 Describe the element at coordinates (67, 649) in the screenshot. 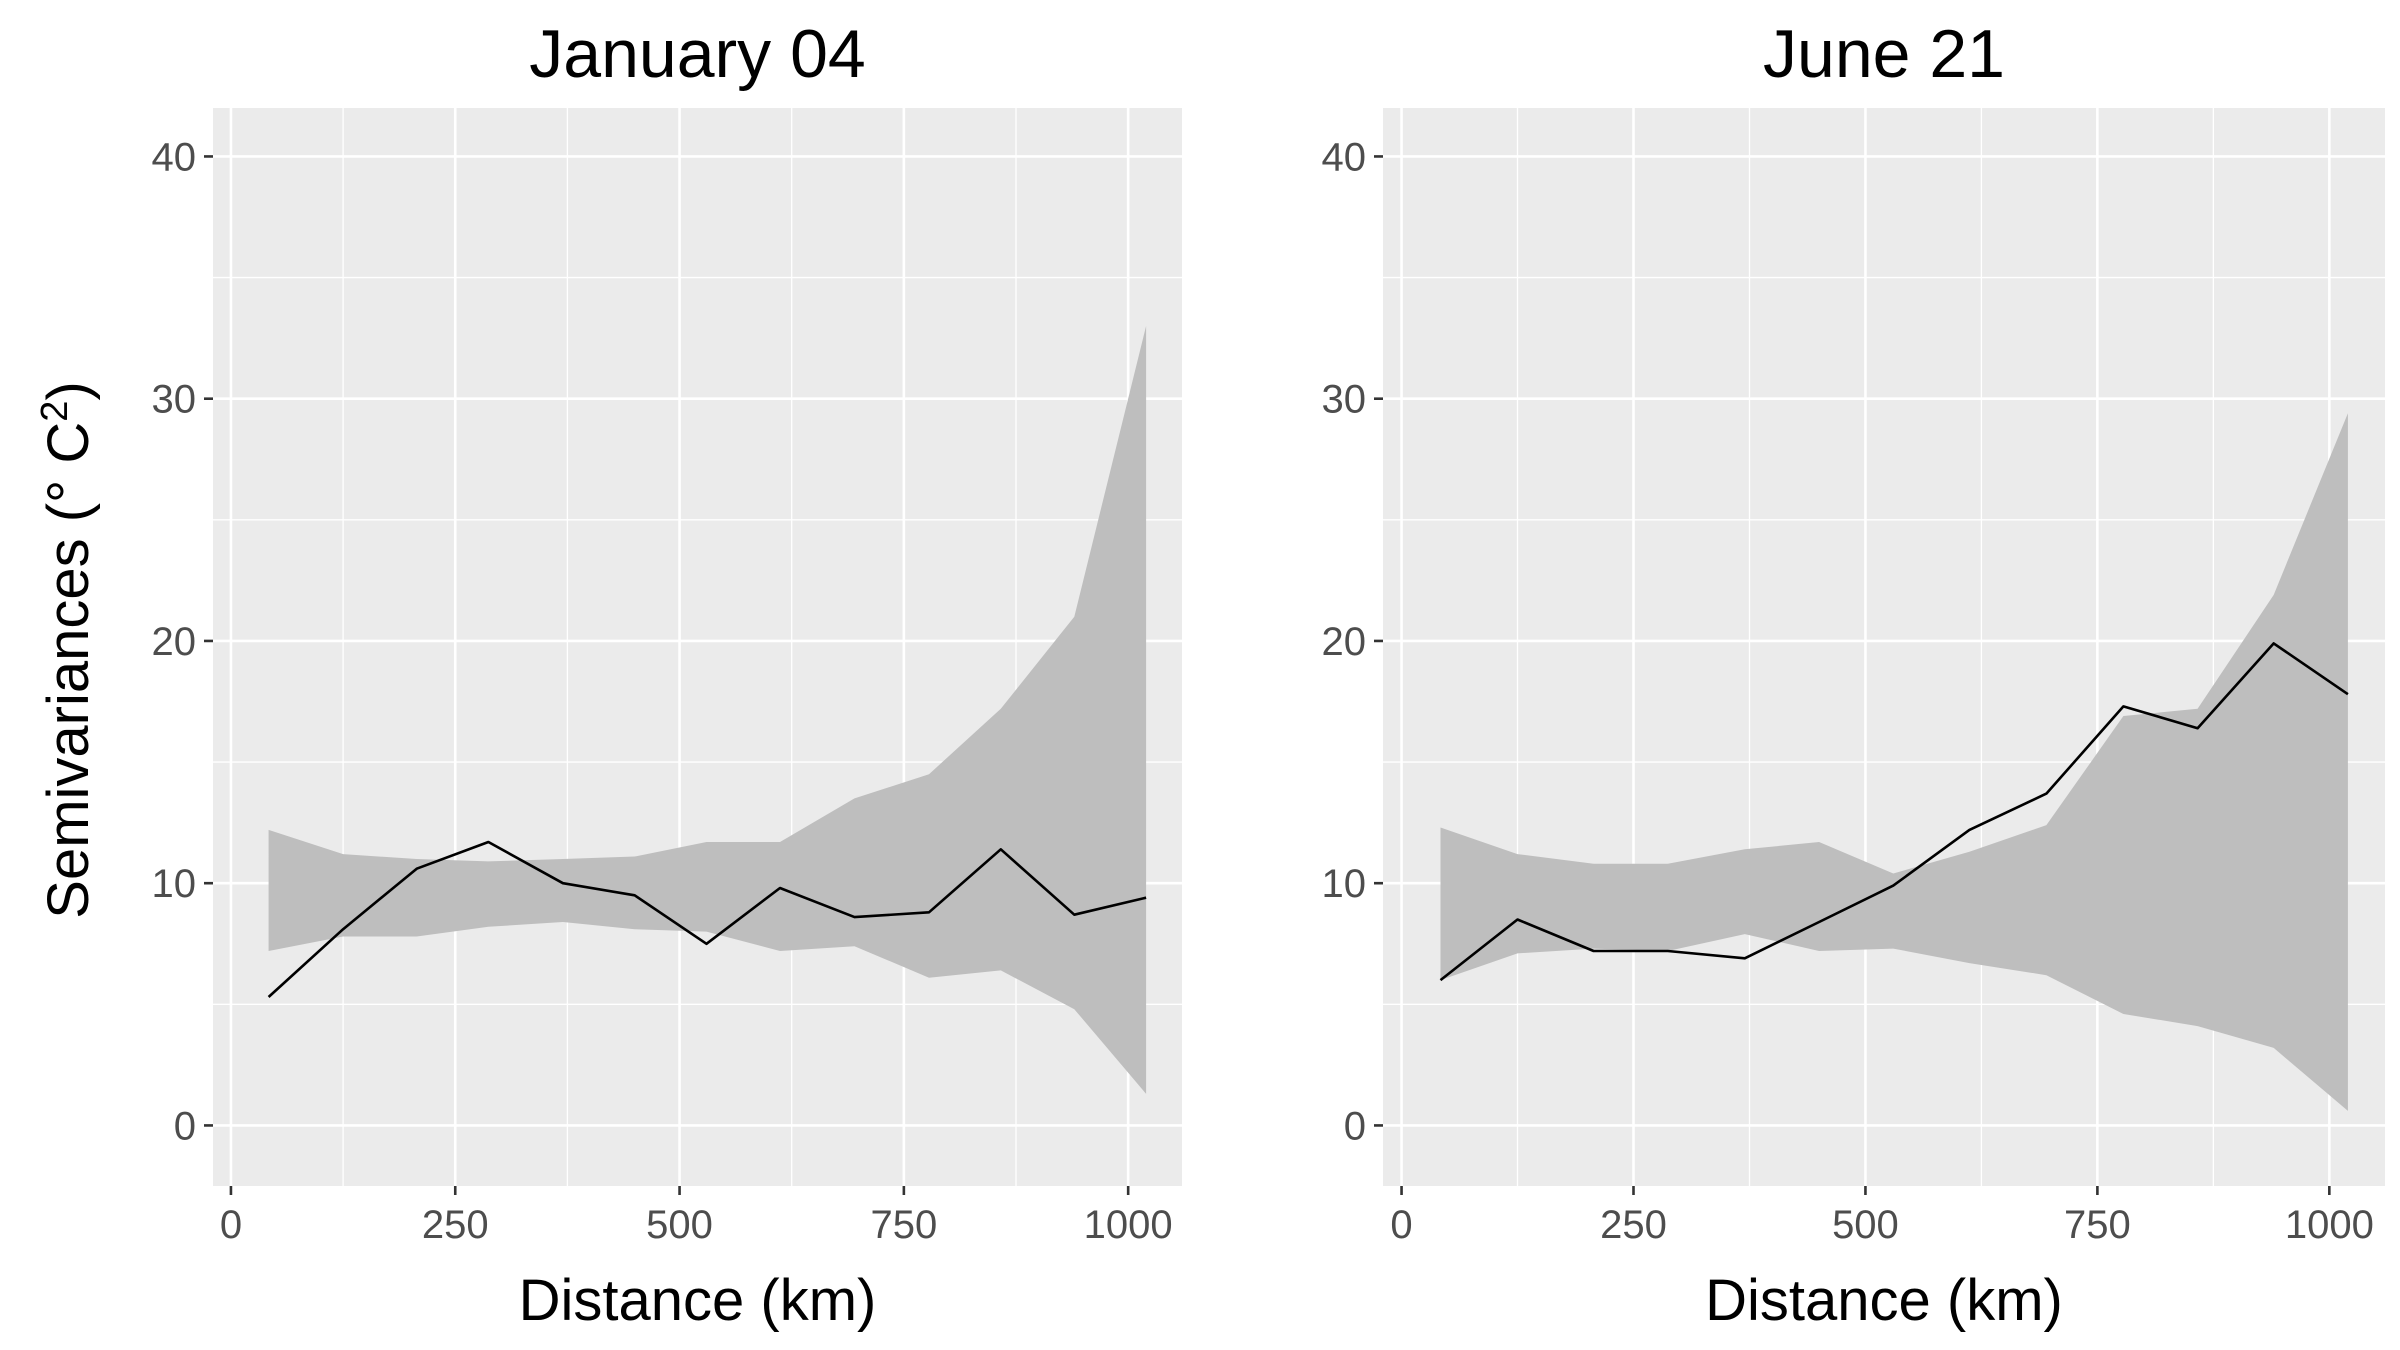

I see `y-axis-title: Semivariances (° C2)` at that location.